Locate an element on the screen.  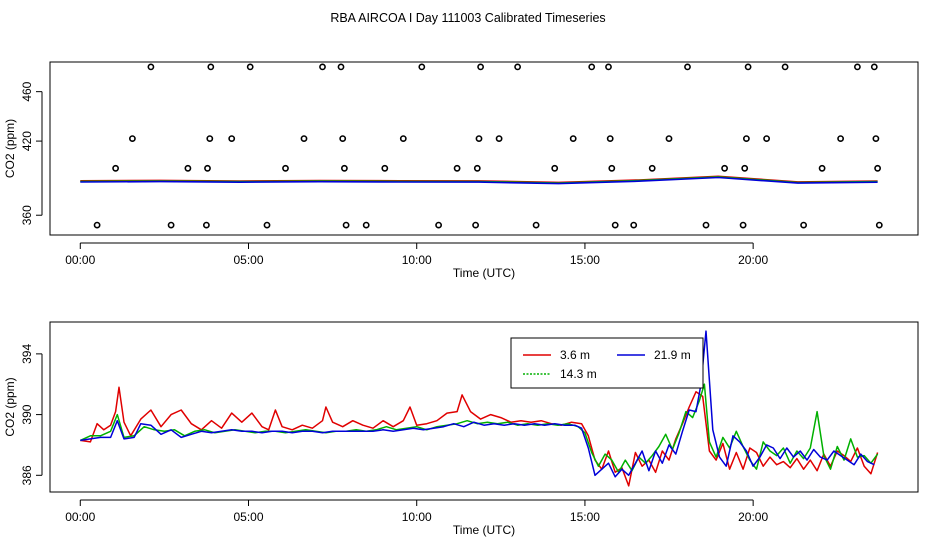
y-axis: 360 420 460 is located at coordinates (31, 153).